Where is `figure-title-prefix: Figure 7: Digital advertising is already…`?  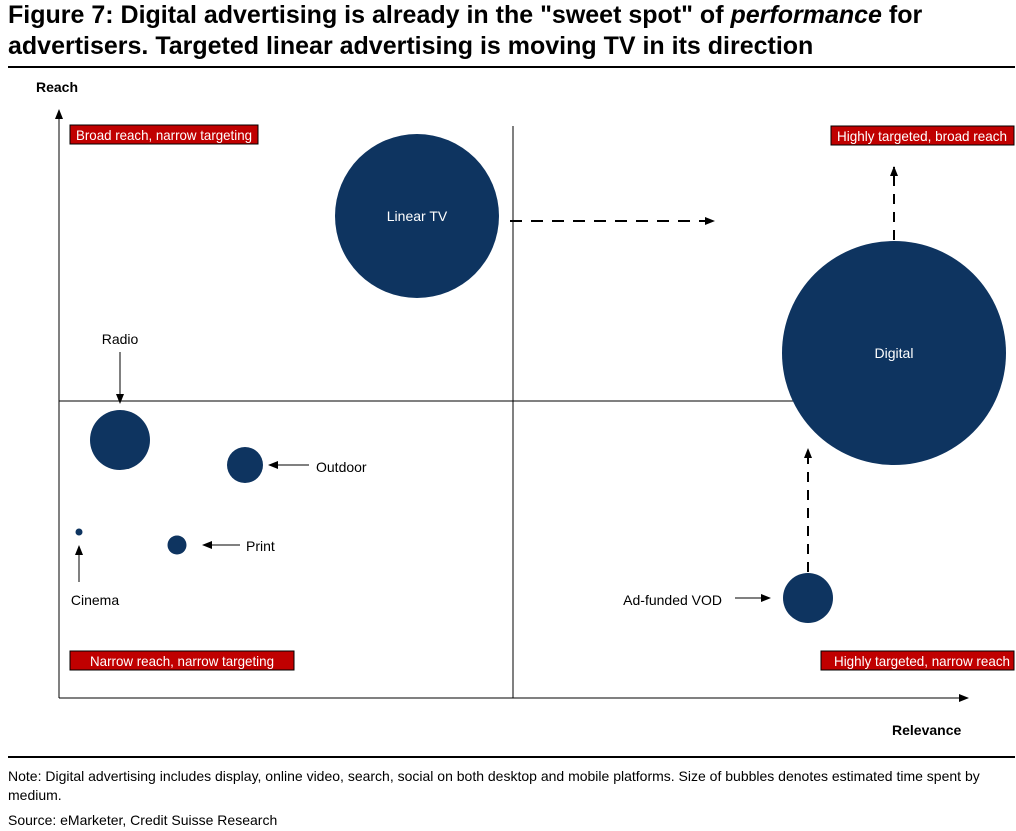
figure-title-prefix: Figure 7: Digital advertising is already… is located at coordinates (369, 15).